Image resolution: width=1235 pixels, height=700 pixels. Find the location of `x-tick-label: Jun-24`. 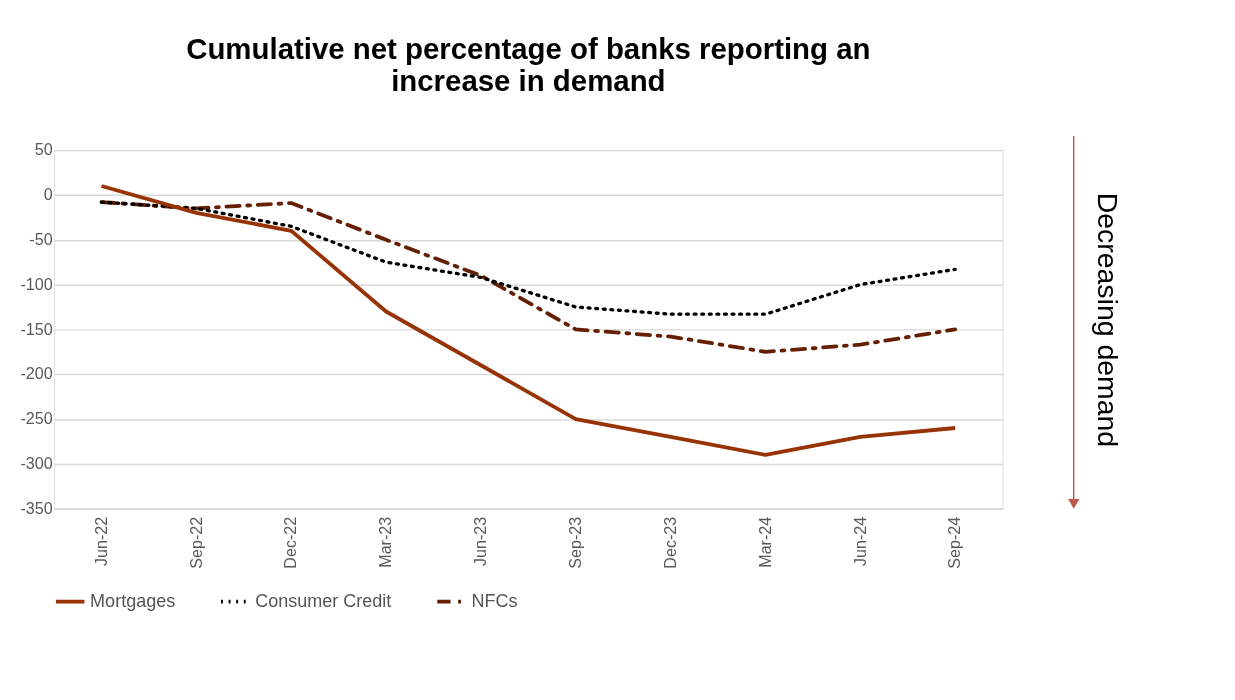

x-tick-label: Jun-24 is located at coordinates (859, 541).